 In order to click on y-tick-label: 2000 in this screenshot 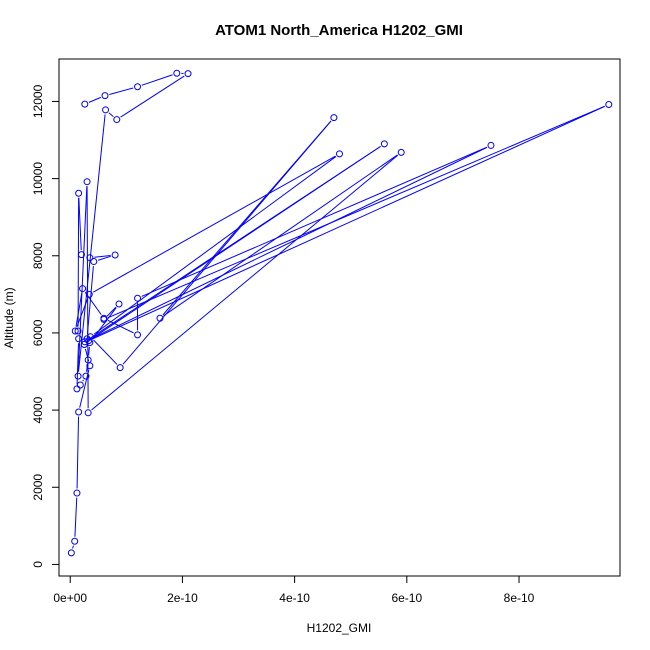, I will do `click(38, 487)`.